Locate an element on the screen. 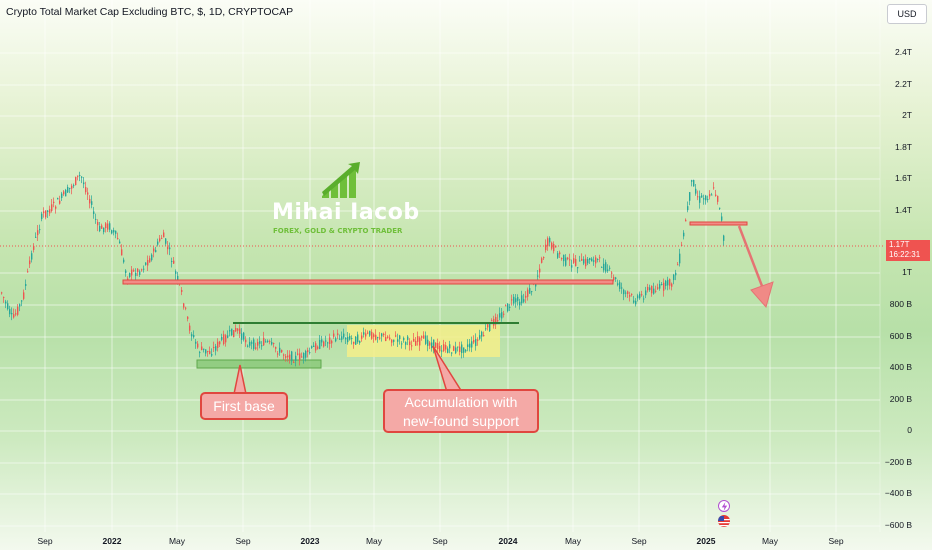  lightning-icon is located at coordinates (724, 506).